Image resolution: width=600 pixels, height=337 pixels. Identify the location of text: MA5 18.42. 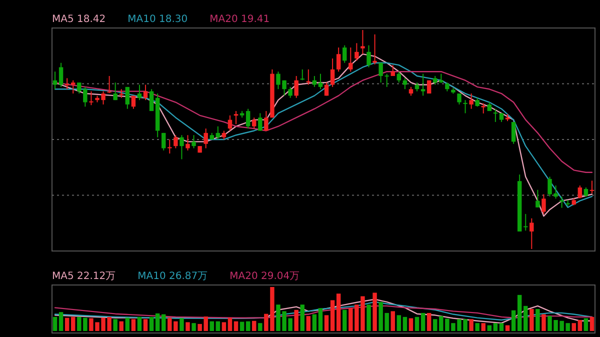
(79, 19).